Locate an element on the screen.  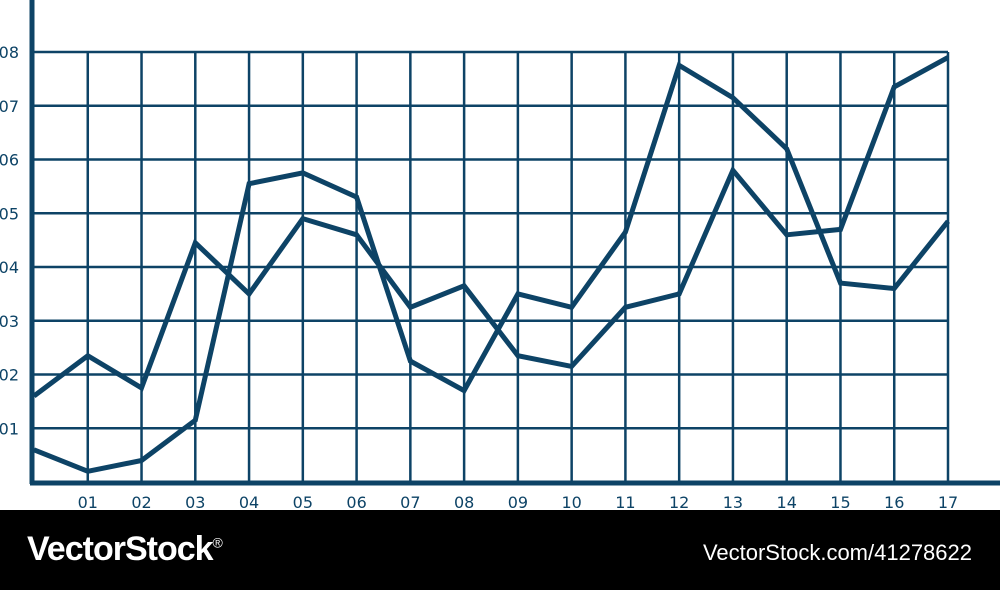
image-credit: VectorStock.com/41278622 is located at coordinates (837, 552).